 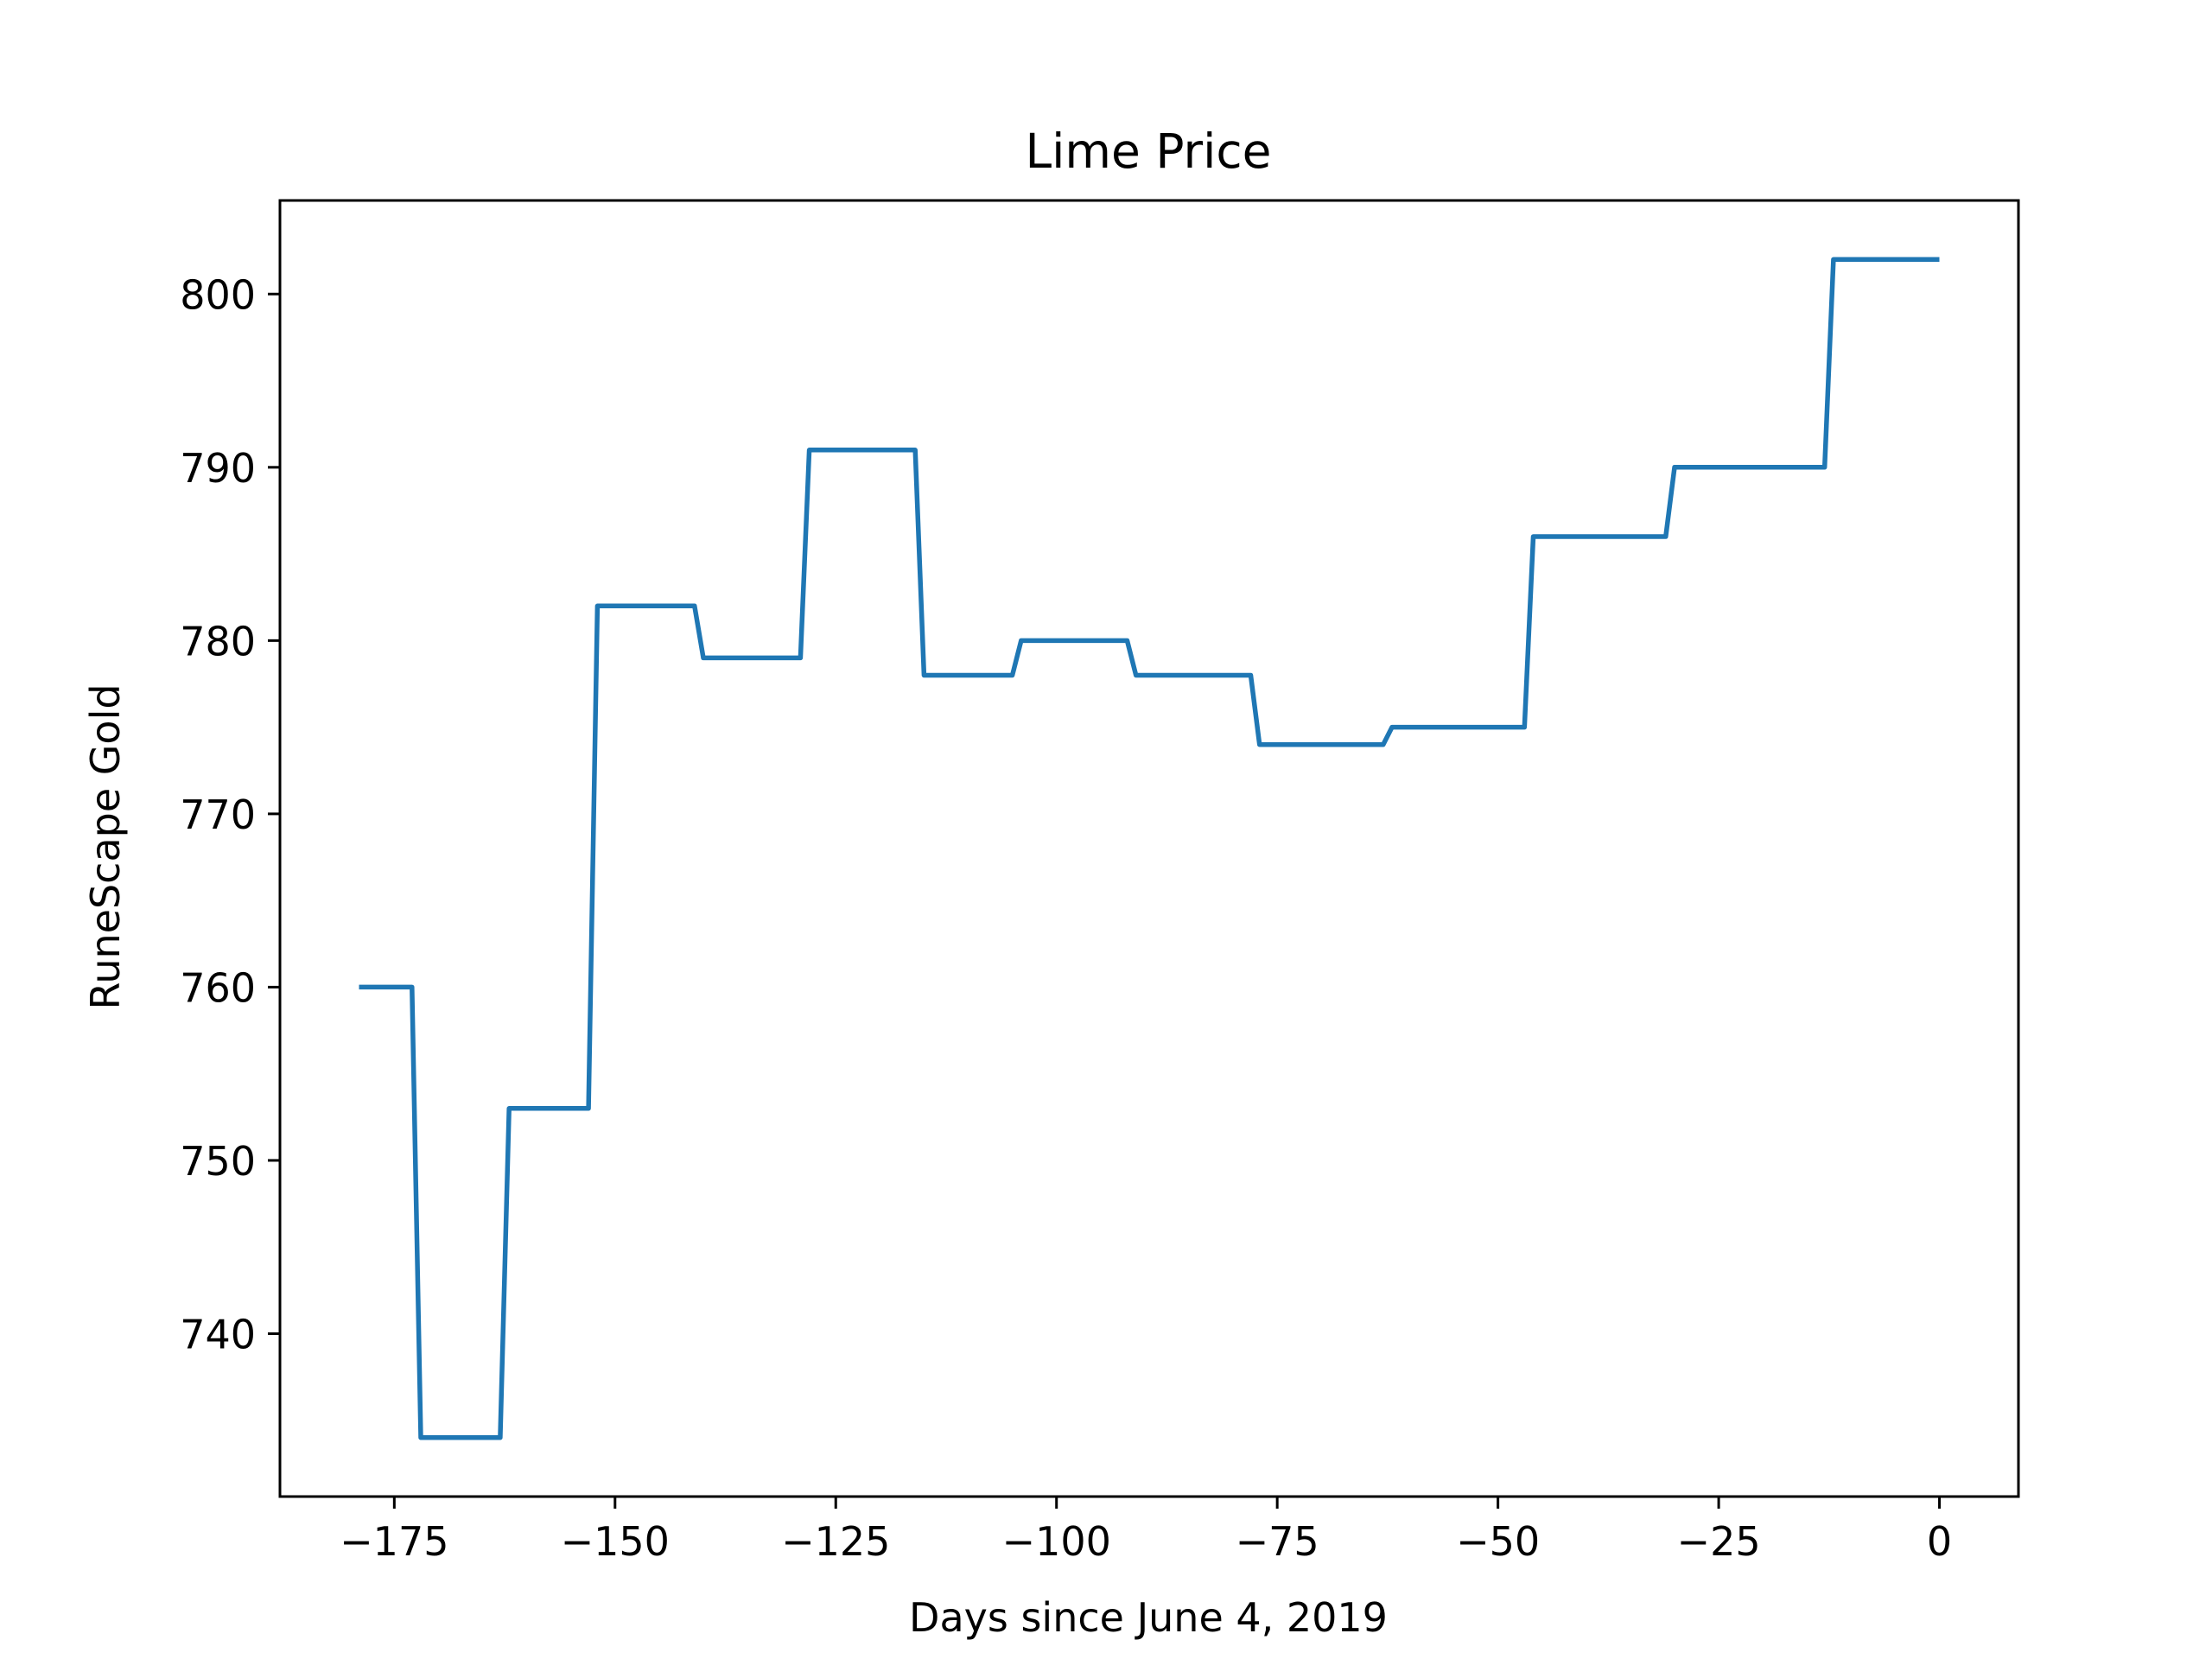 I want to click on y-tick-label: 790, so click(x=218, y=468).